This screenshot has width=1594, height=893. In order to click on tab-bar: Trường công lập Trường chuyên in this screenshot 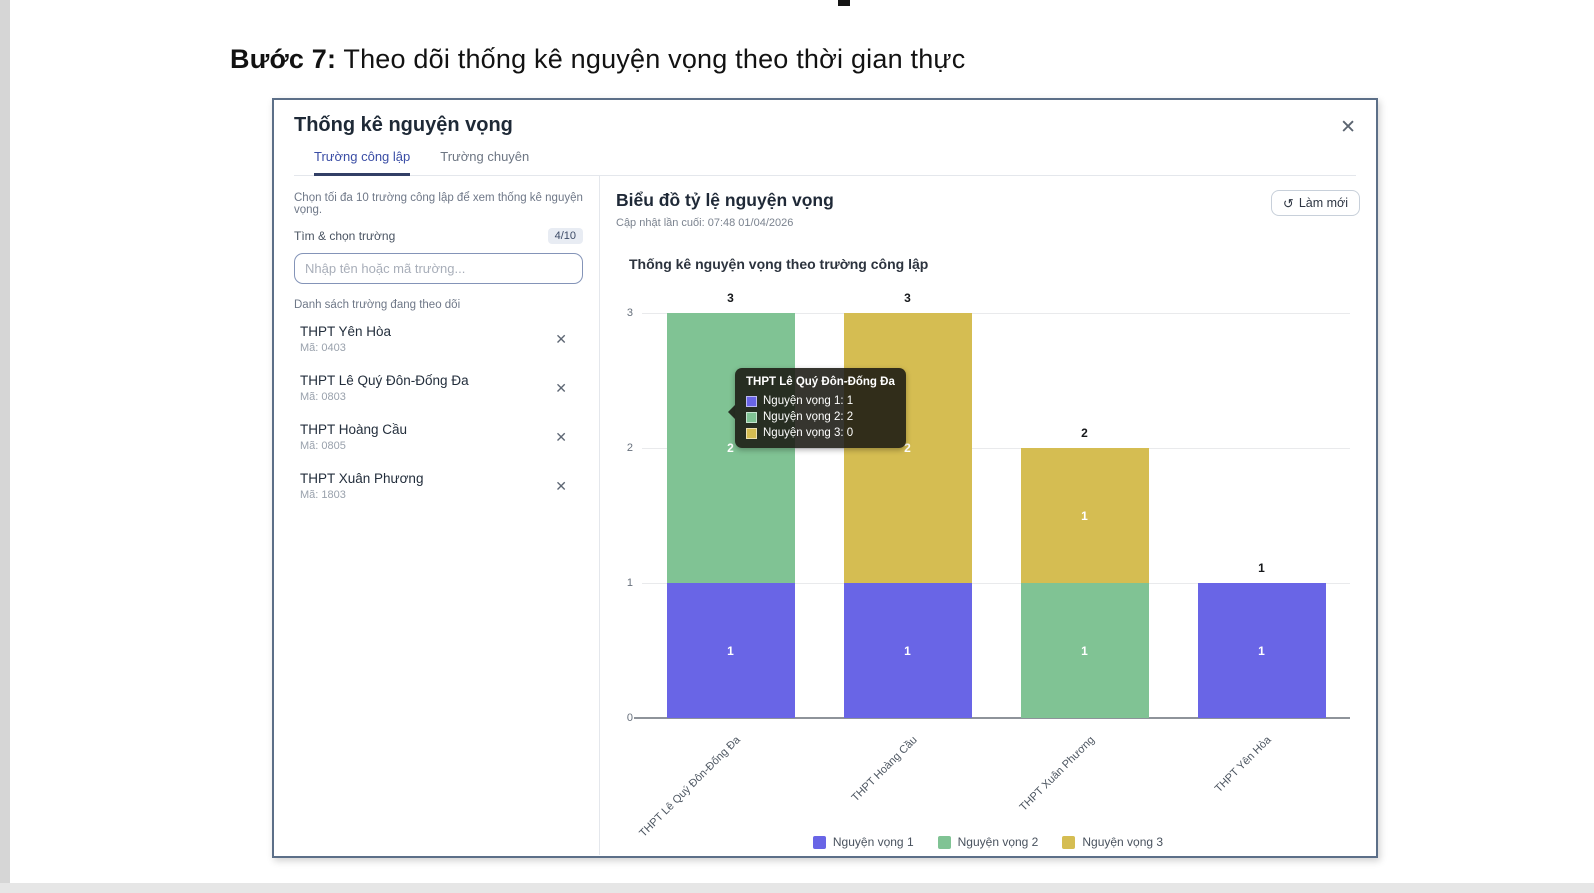, I will do `click(825, 162)`.